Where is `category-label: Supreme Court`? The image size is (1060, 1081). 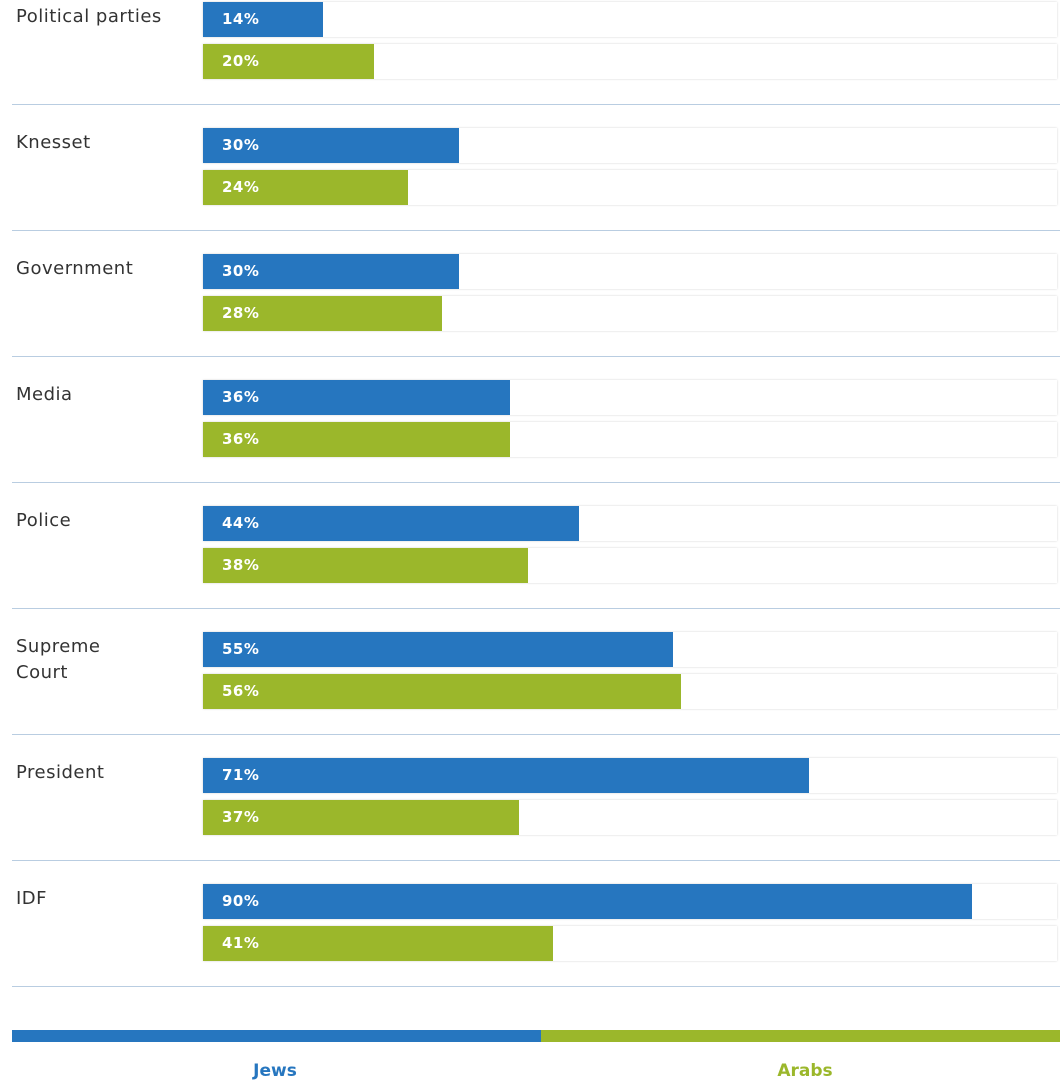 category-label: Supreme Court is located at coordinates (58, 659).